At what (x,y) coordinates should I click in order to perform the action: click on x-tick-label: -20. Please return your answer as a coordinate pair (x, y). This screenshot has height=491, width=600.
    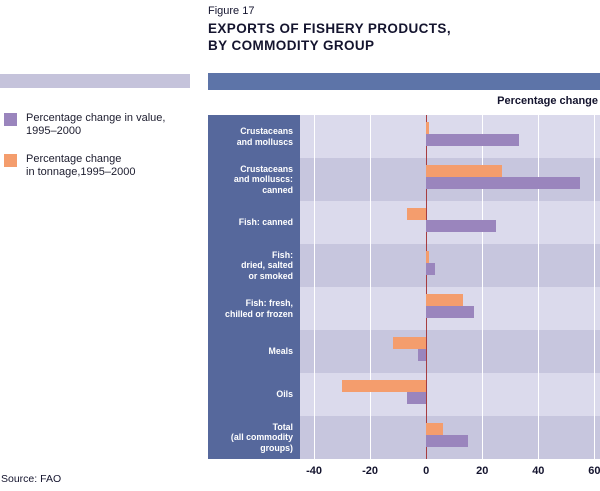
    Looking at the image, I should click on (370, 471).